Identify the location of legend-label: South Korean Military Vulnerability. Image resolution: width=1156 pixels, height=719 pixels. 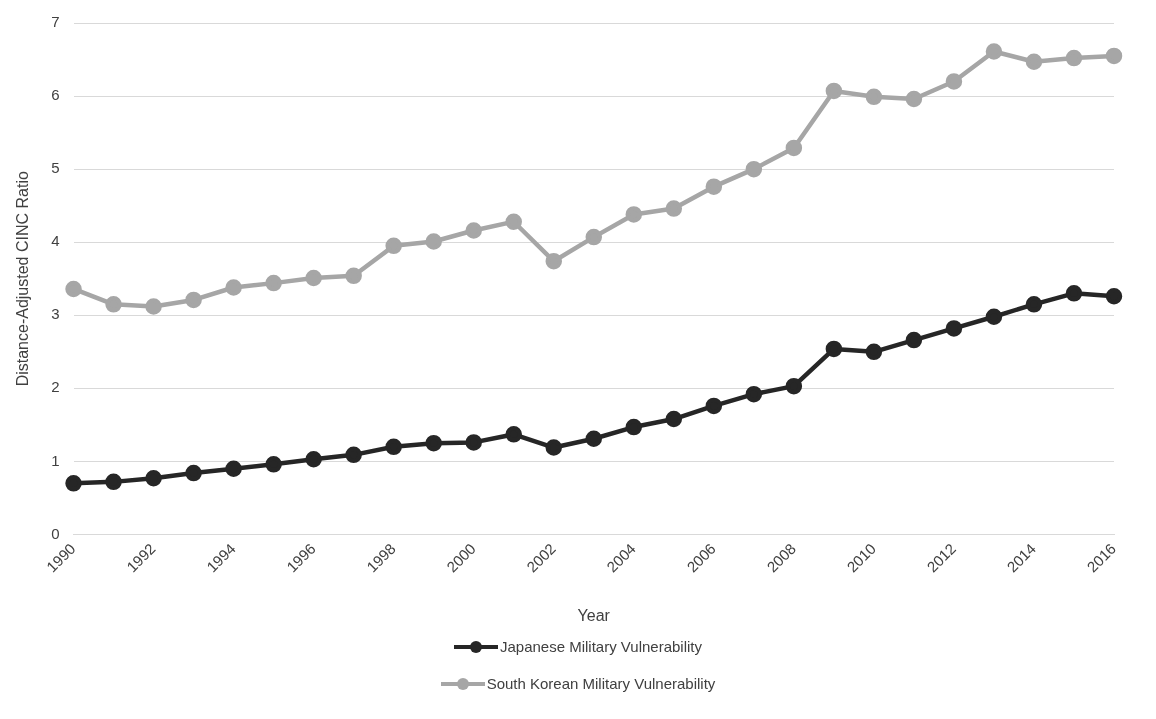
(601, 683).